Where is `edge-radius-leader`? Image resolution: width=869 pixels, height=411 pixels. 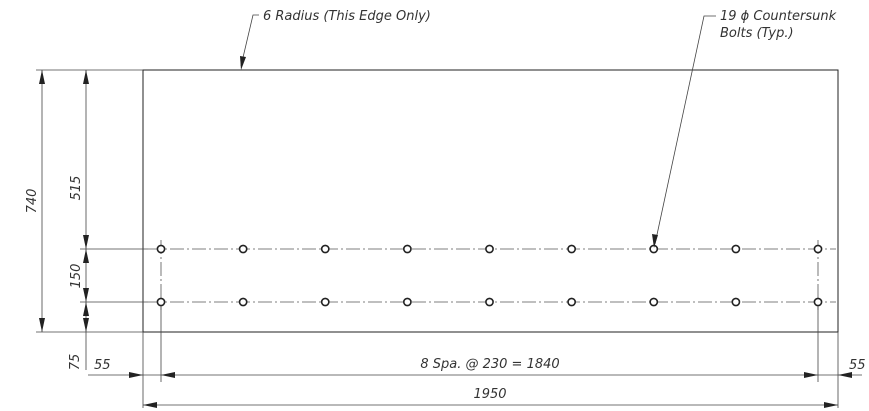 edge-radius-leader is located at coordinates (249, 40).